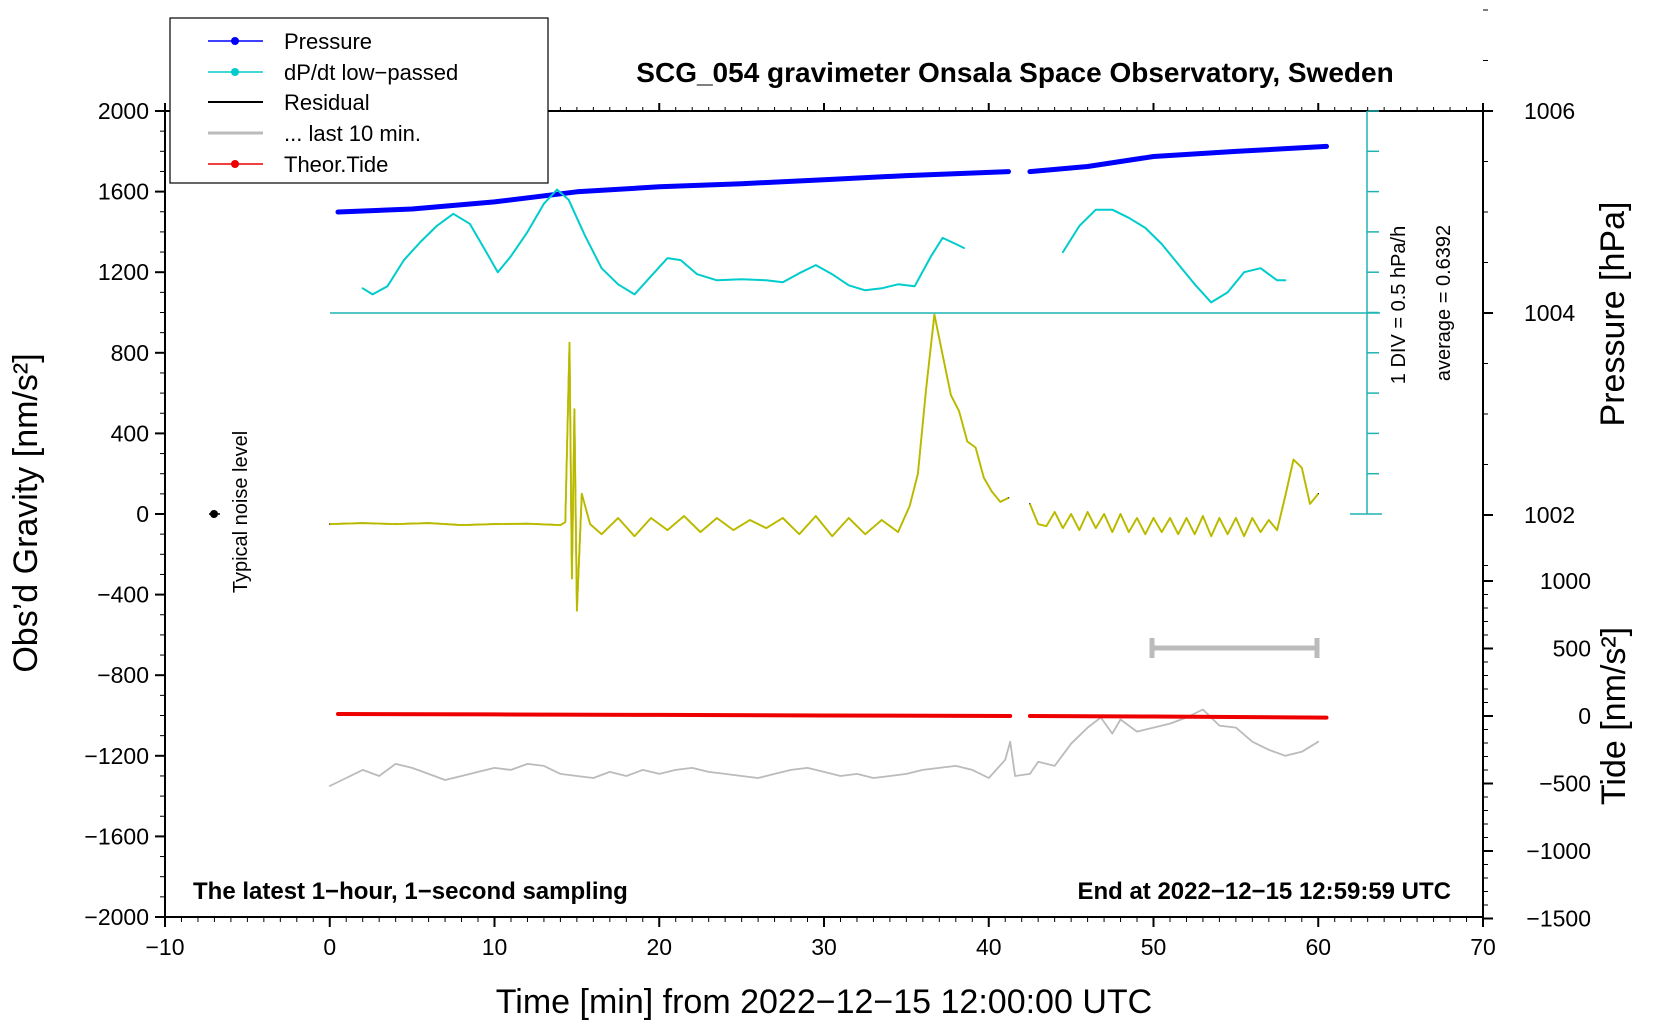 The image size is (1660, 1020). I want to click on pressure-axis-ticks: 1006 1004 1002, so click(1529, 287).